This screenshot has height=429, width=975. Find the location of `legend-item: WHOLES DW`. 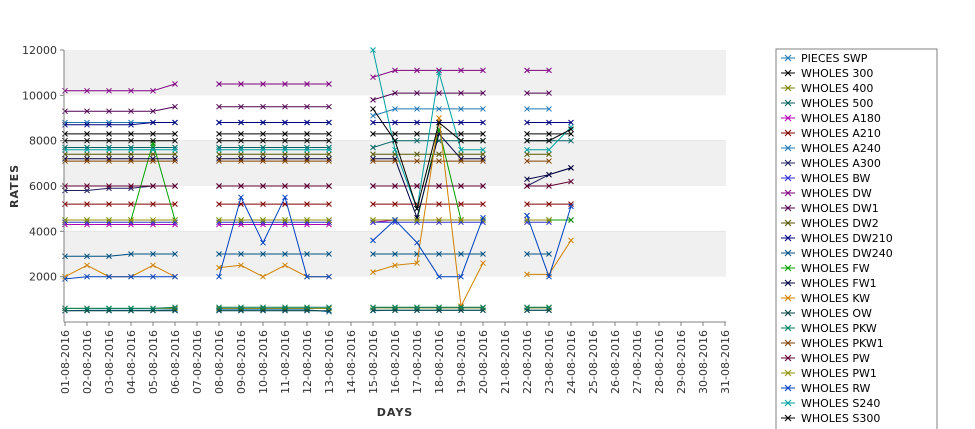

legend-item: WHOLES DW is located at coordinates (826, 193).